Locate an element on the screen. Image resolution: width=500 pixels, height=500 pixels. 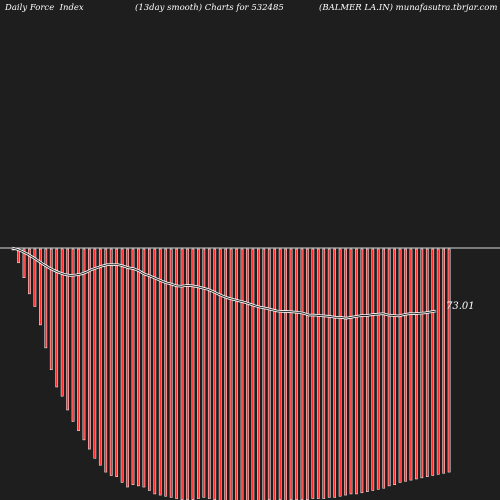
force-smooth-line-inner is located at coordinates (224, 283).